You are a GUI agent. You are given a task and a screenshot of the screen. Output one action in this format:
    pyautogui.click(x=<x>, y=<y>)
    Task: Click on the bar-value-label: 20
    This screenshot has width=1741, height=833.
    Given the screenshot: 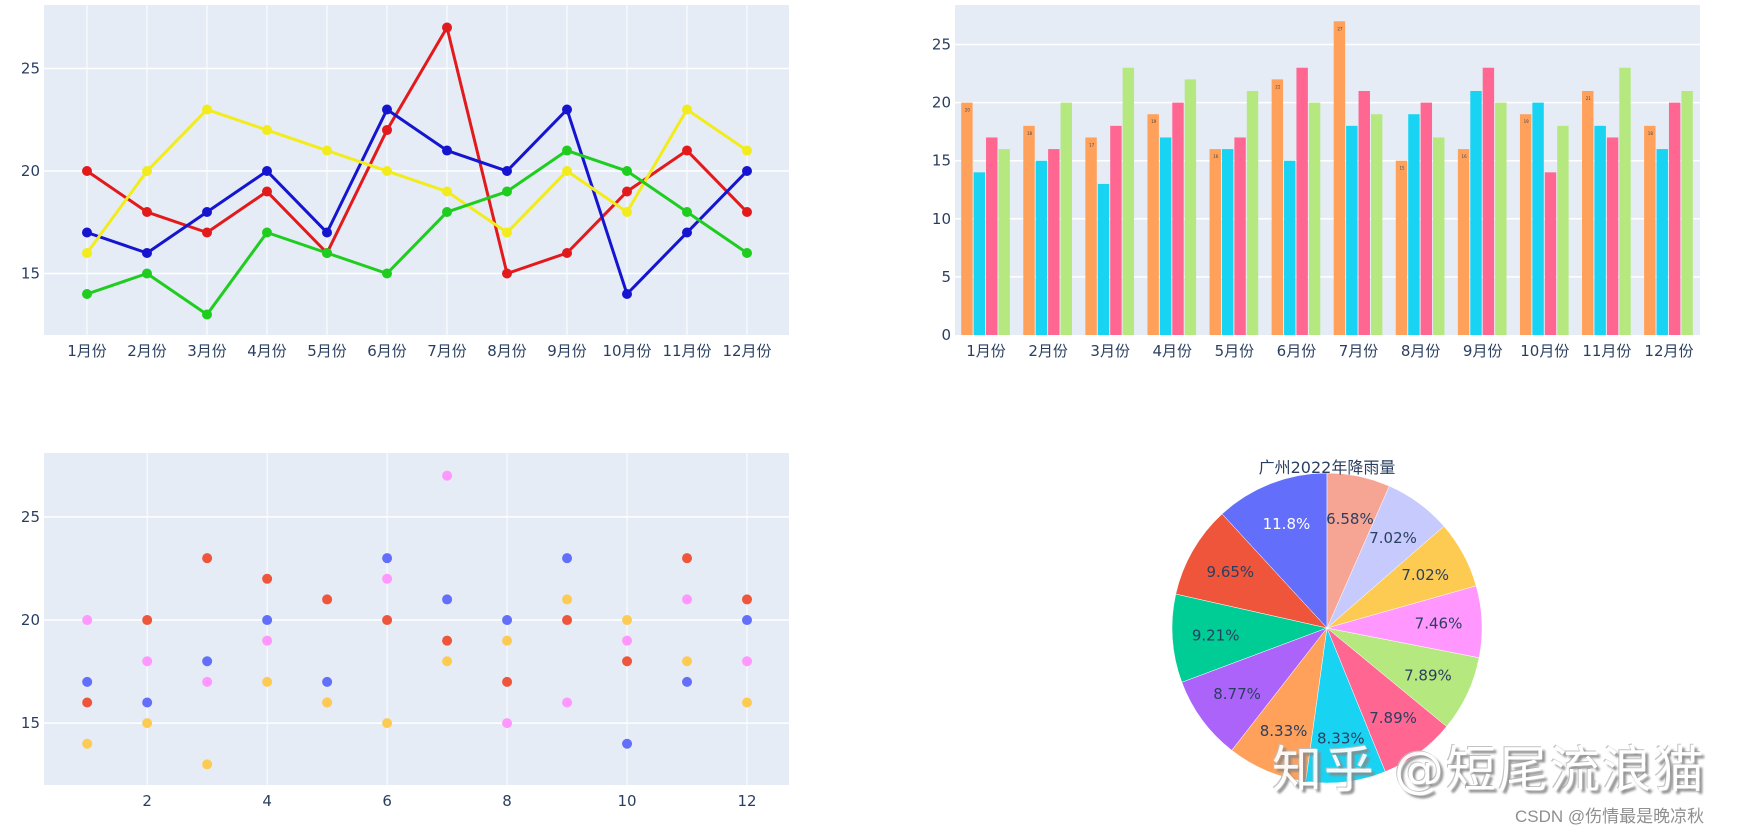 What is the action you would take?
    pyautogui.click(x=968, y=110)
    